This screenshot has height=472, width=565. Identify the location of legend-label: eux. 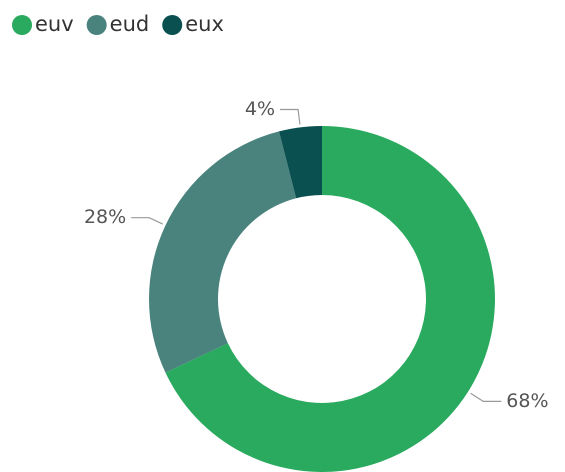
(204, 24).